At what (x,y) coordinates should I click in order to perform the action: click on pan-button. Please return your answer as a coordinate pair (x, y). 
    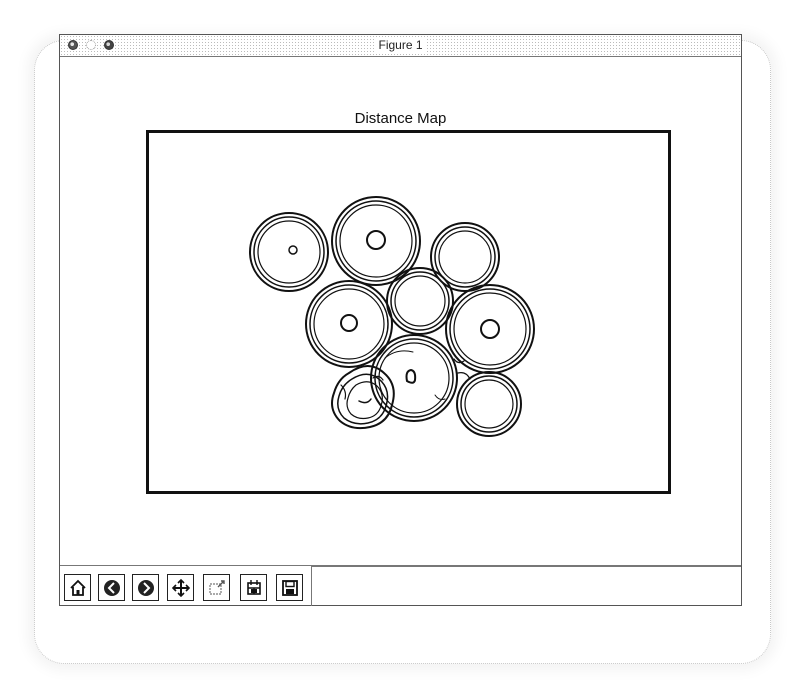
    Looking at the image, I should click on (180, 587).